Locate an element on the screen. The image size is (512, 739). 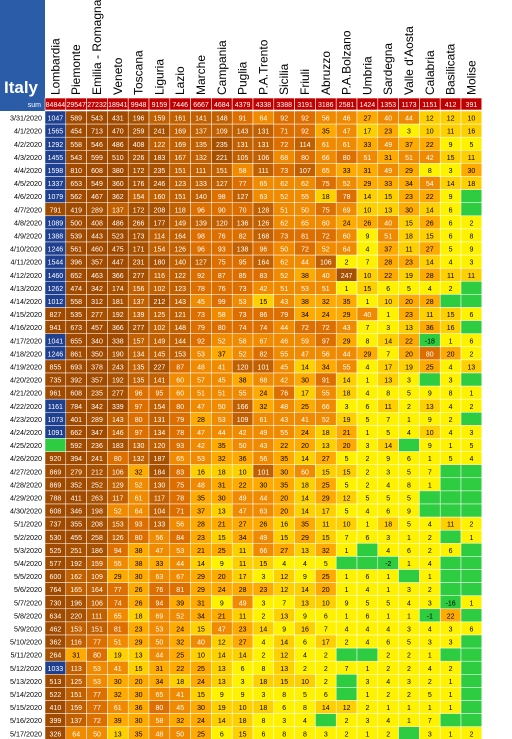
cell-value: 23 is located at coordinates (409, 197).